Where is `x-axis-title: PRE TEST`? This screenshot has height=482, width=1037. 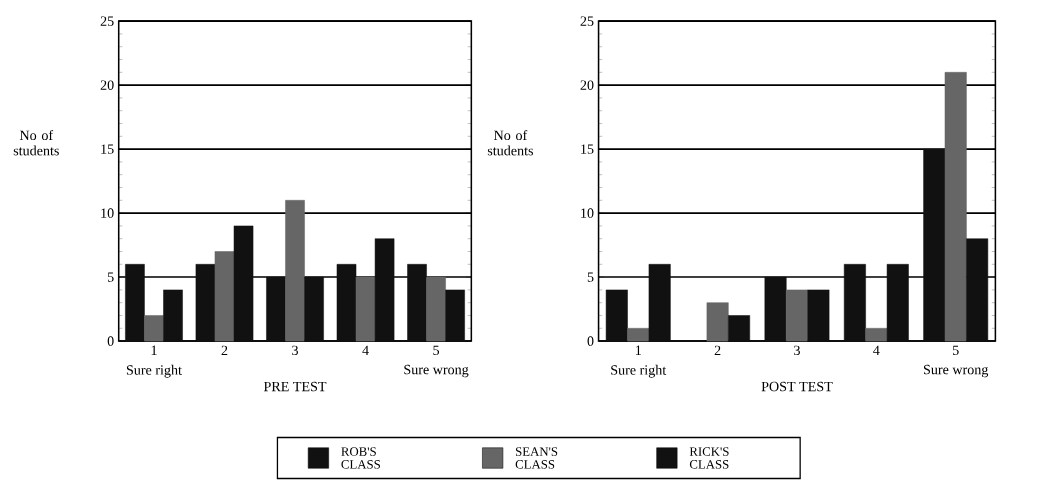
x-axis-title: PRE TEST is located at coordinates (295, 386).